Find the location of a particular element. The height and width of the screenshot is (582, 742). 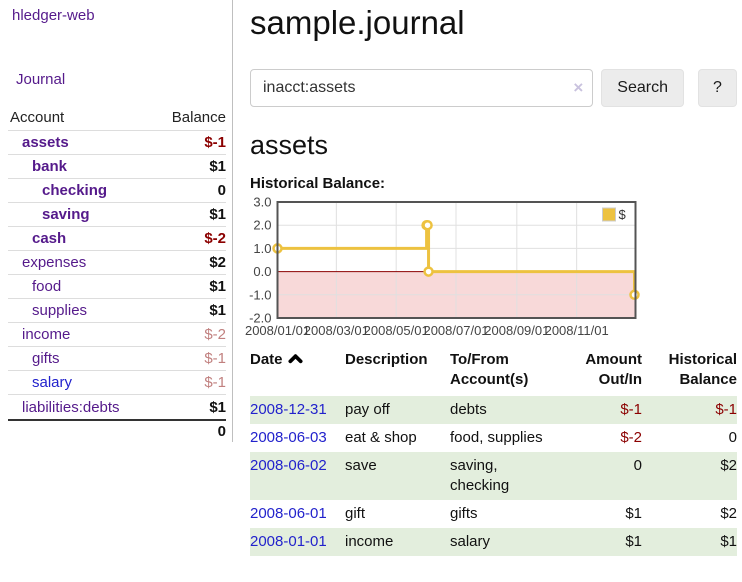

accounts-header-balance: Balance is located at coordinates (198, 117).